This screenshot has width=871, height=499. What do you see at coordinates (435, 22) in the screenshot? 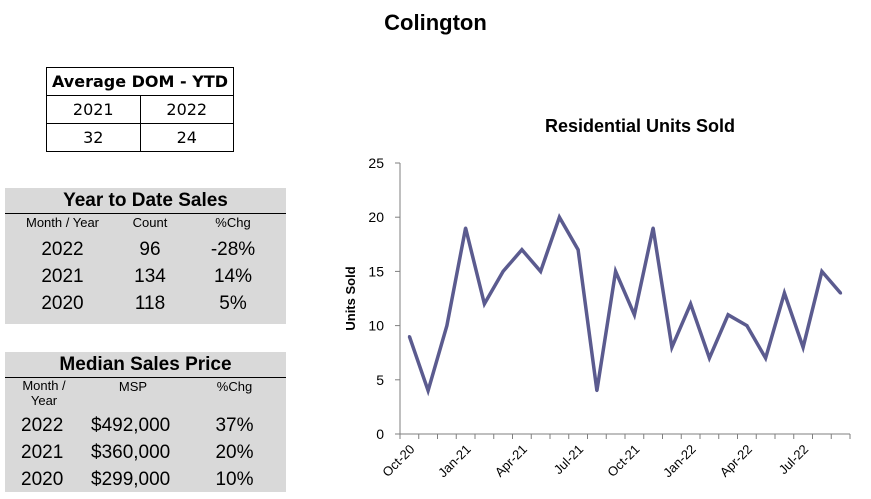
I see `page-title: Colington` at bounding box center [435, 22].